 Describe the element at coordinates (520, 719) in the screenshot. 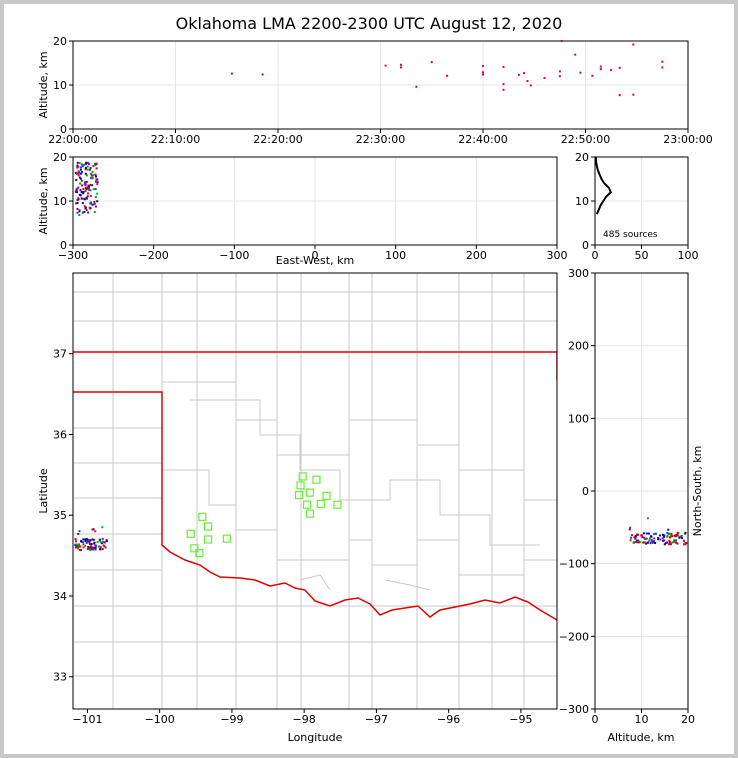

I see `plan-view-xtick-label: −95` at that location.